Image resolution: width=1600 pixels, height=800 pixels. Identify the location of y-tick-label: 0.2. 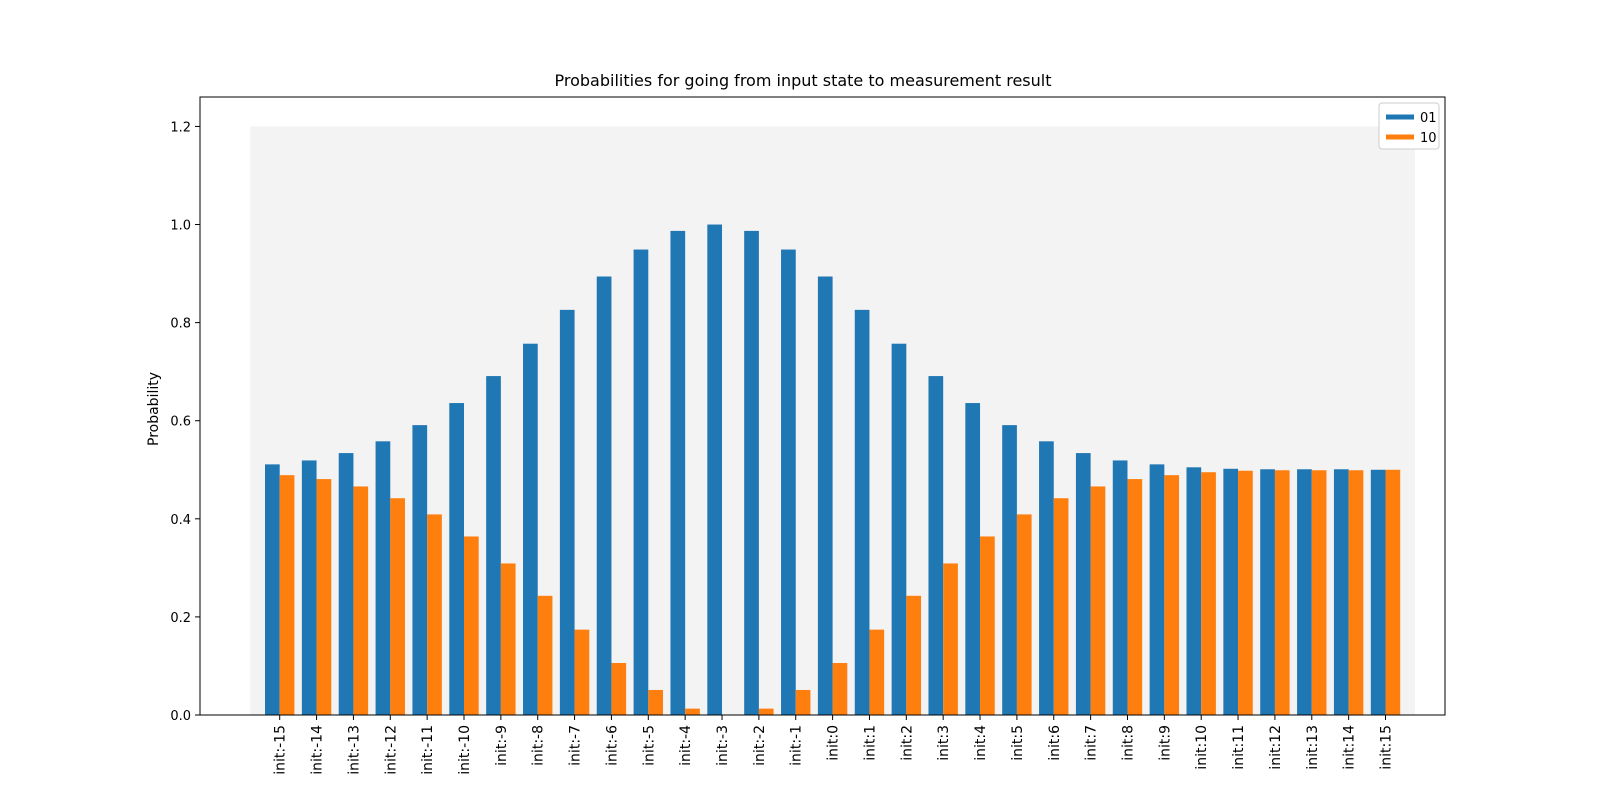
(180, 618).